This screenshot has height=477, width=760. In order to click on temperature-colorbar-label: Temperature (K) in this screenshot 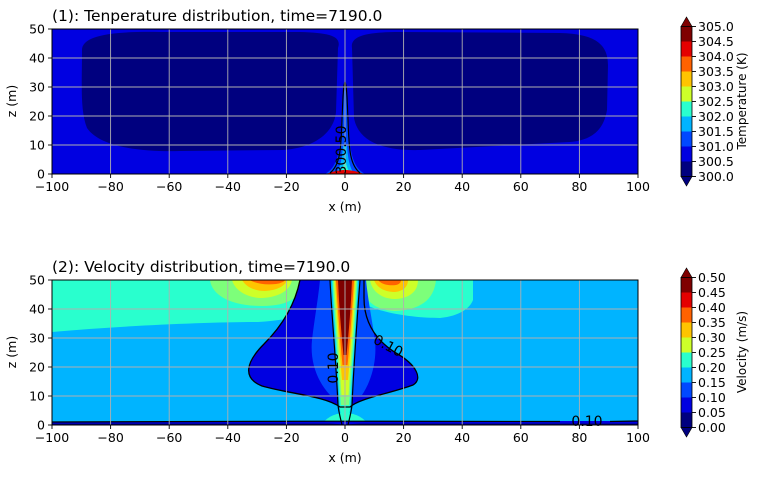, I will do `click(742, 101)`.